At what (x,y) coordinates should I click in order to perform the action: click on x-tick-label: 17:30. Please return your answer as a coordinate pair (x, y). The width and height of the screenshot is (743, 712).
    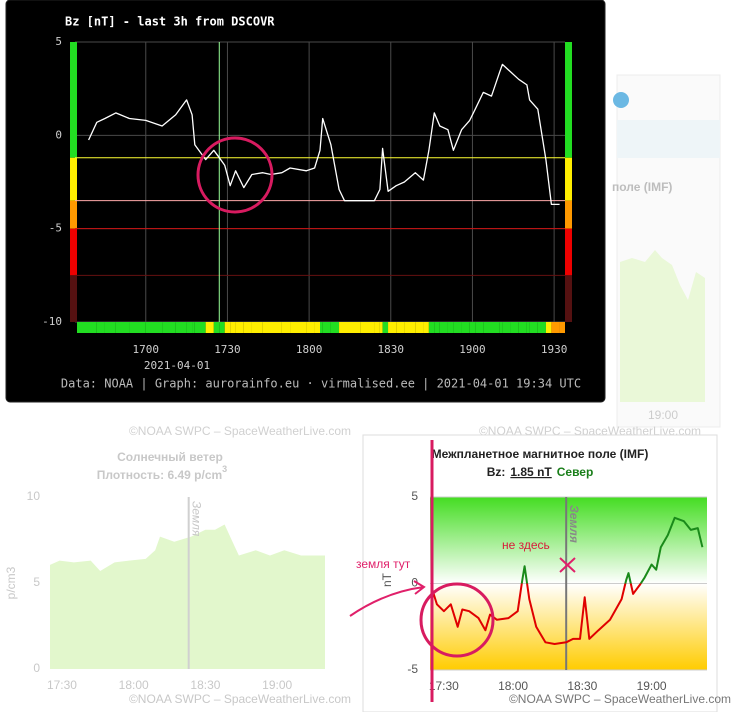
    Looking at the image, I should click on (62, 685).